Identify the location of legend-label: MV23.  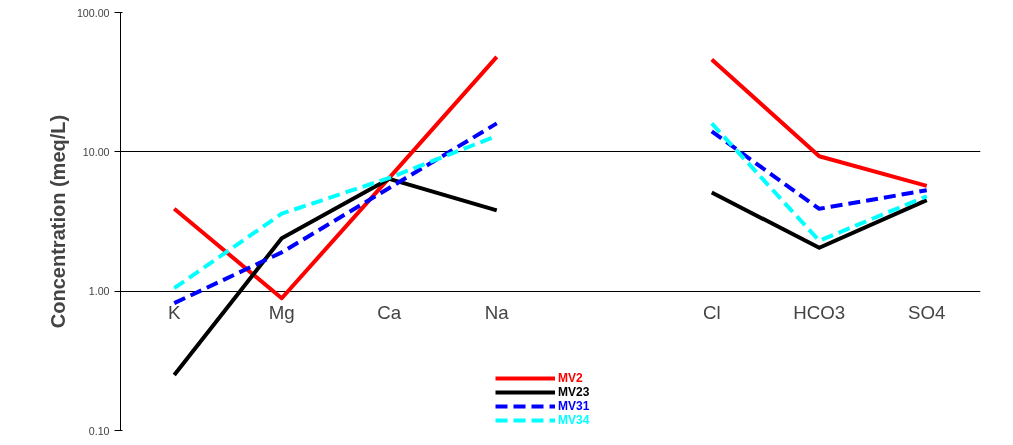
(574, 392).